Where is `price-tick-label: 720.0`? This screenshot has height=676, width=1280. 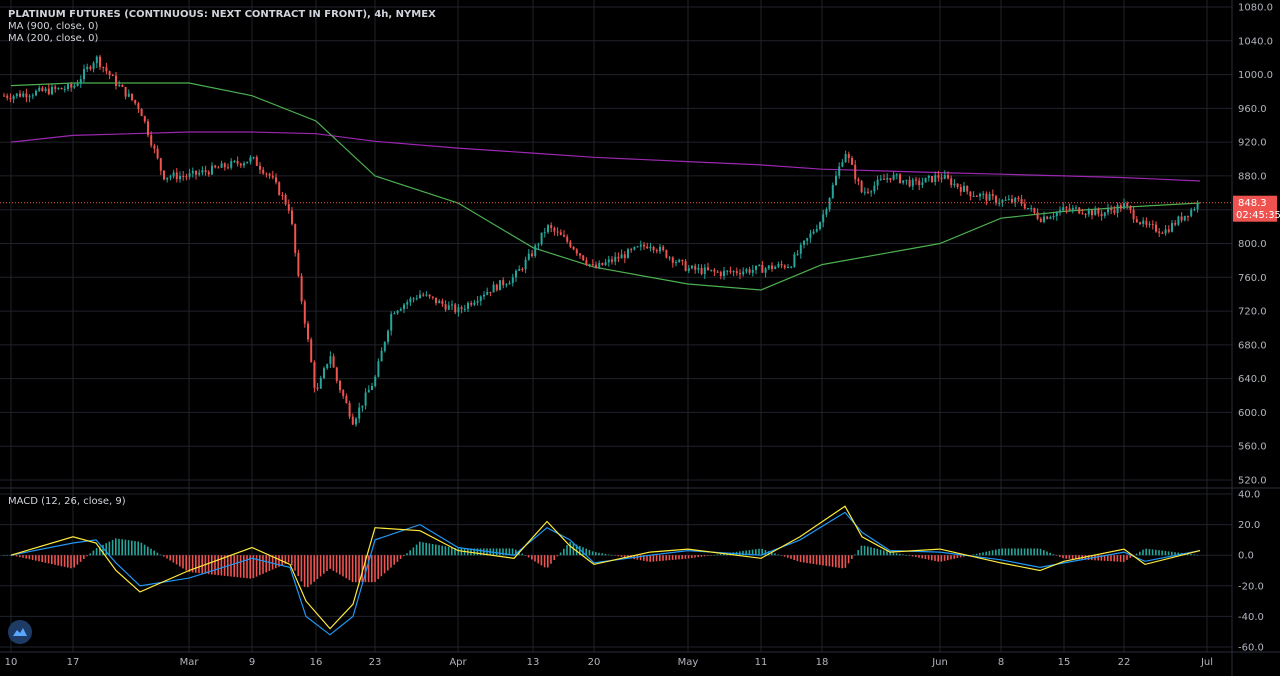
price-tick-label: 720.0 is located at coordinates (1252, 312).